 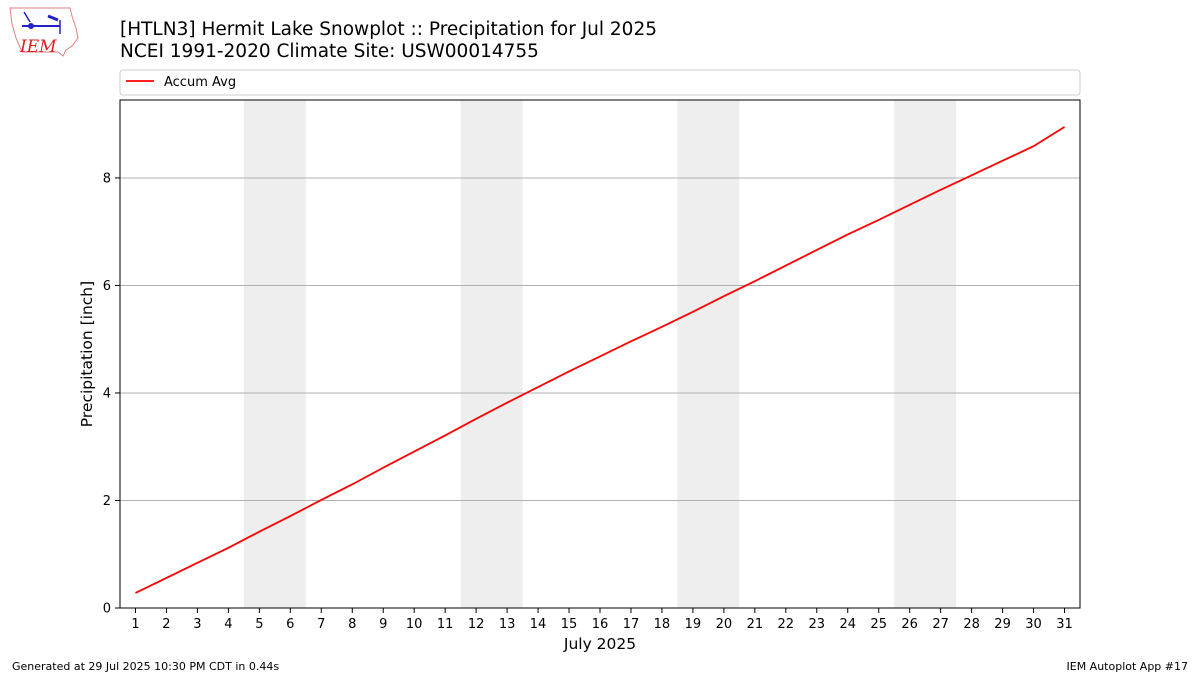 I want to click on y-tick-label-2: 2, so click(x=107, y=501).